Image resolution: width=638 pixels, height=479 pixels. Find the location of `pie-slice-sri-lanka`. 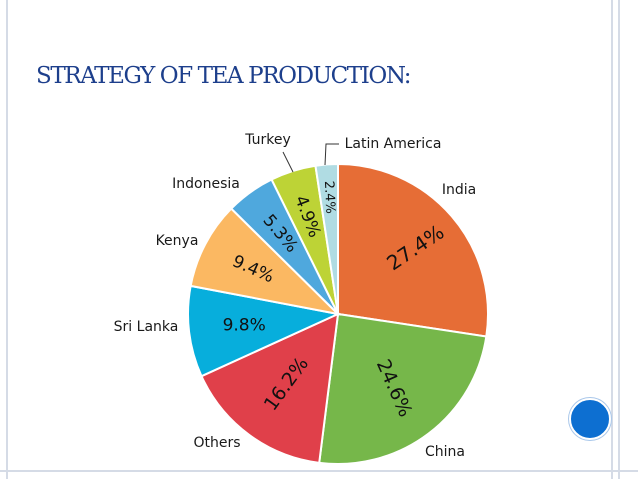

pie-slice-sri-lanka is located at coordinates (264, 331).